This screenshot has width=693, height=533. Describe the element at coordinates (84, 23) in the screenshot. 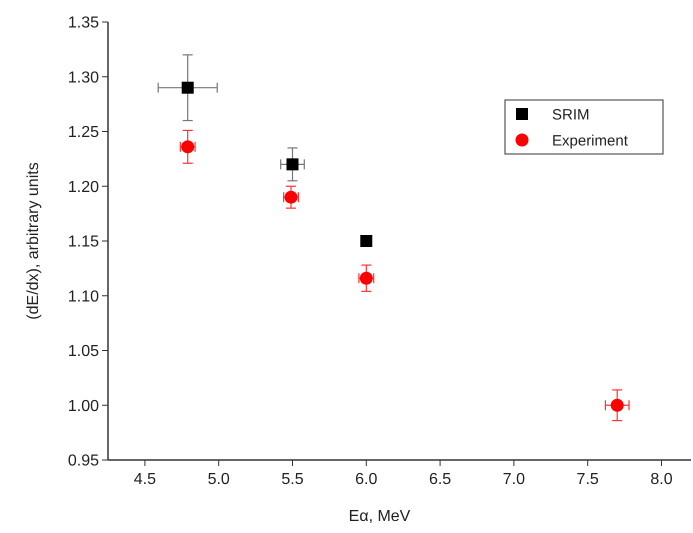

I see `y-tick-label: 1.35` at that location.